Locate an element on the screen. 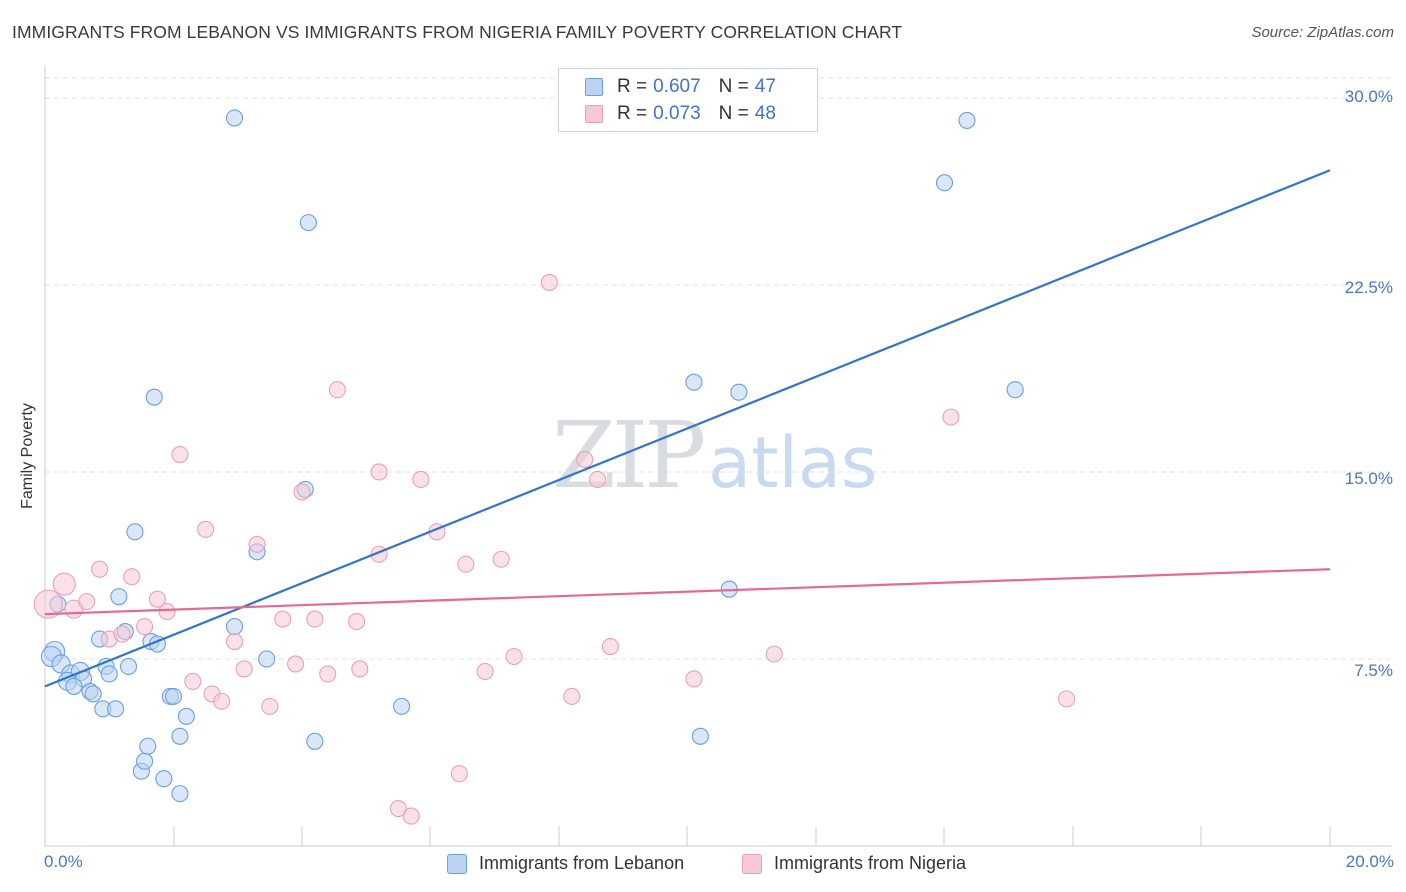 This screenshot has height=892, width=1406. legend-item-lebanon: Immigrants from Lebanon is located at coordinates (565, 863).